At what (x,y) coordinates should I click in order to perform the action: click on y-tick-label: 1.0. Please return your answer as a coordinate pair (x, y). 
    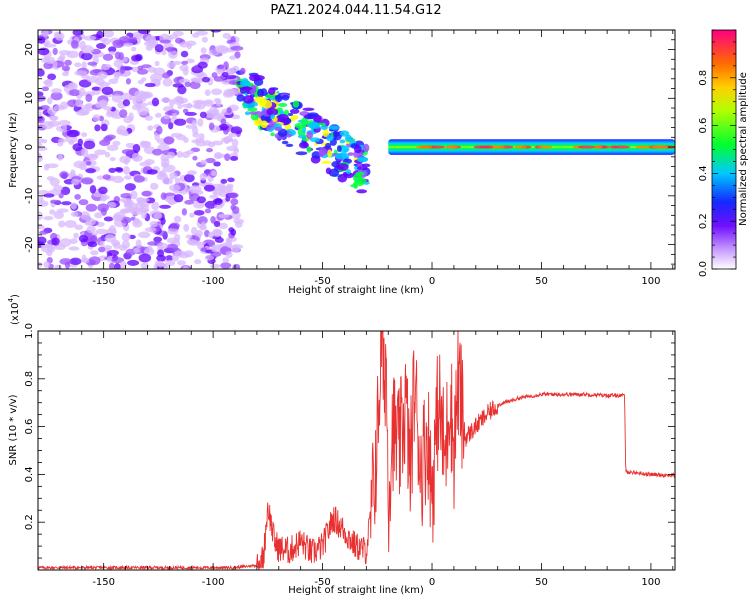
    Looking at the image, I should click on (29, 331).